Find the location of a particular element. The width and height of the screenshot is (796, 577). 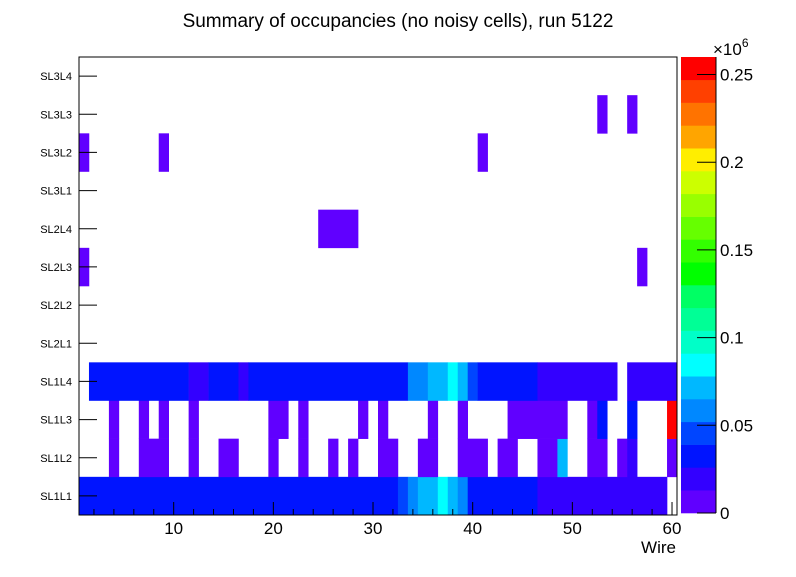

x-tick-label: 60 is located at coordinates (672, 528).